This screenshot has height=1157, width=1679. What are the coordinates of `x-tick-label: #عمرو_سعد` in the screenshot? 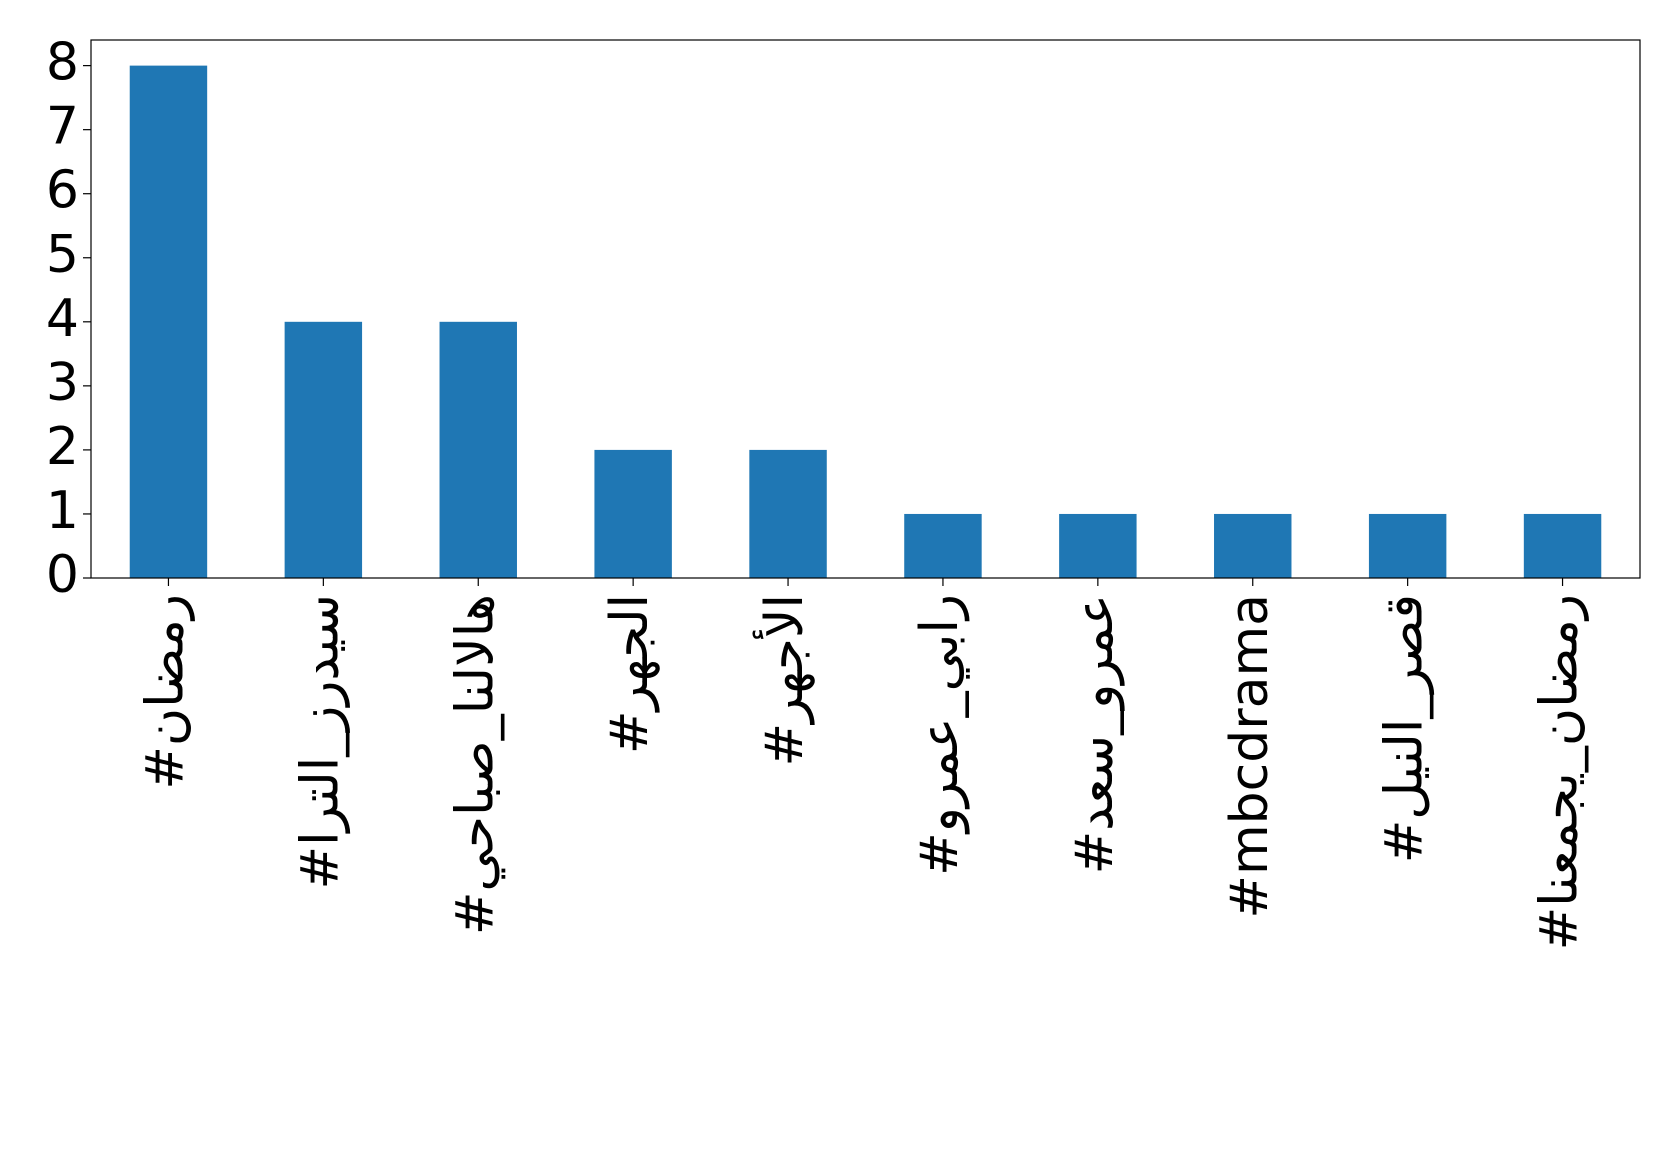 It's located at (1095, 734).